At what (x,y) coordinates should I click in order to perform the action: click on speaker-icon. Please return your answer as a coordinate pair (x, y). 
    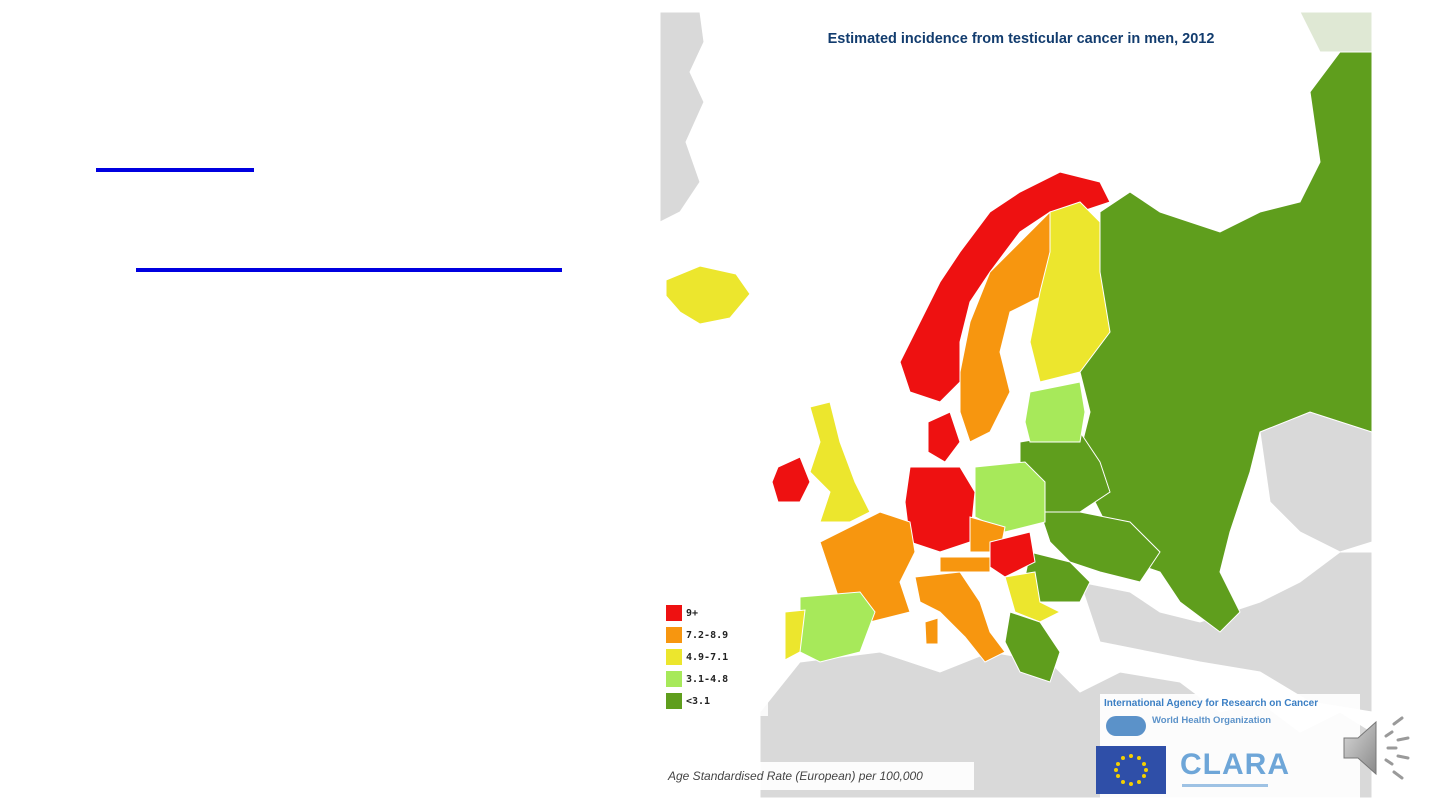
    Looking at the image, I should click on (1378, 748).